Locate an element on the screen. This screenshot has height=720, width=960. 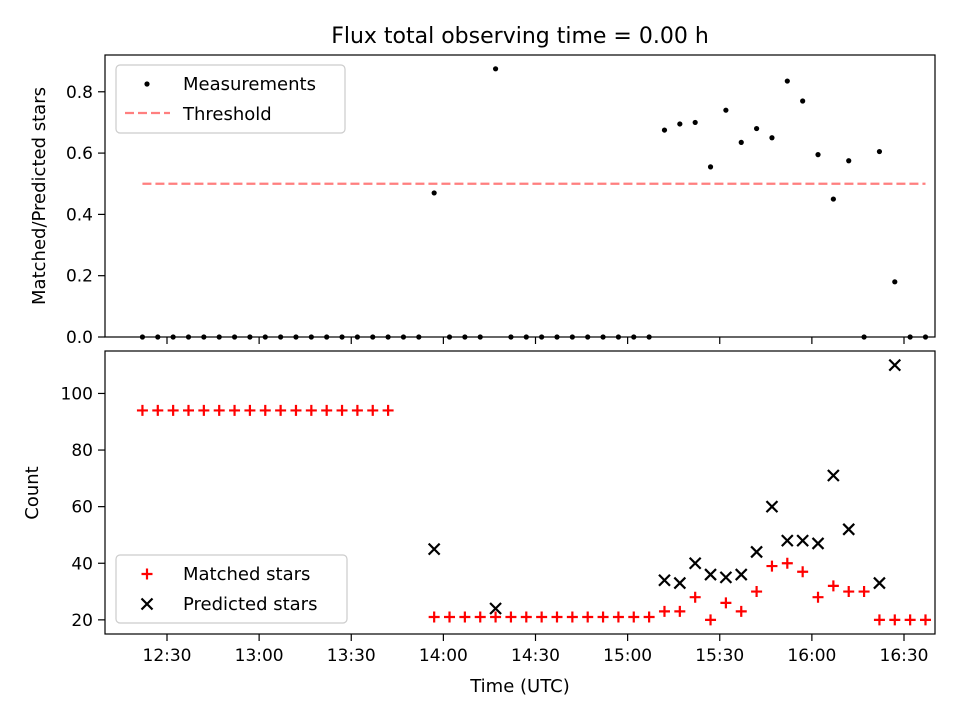
bottom-x-tick-label: 14:00 is located at coordinates (443, 656).